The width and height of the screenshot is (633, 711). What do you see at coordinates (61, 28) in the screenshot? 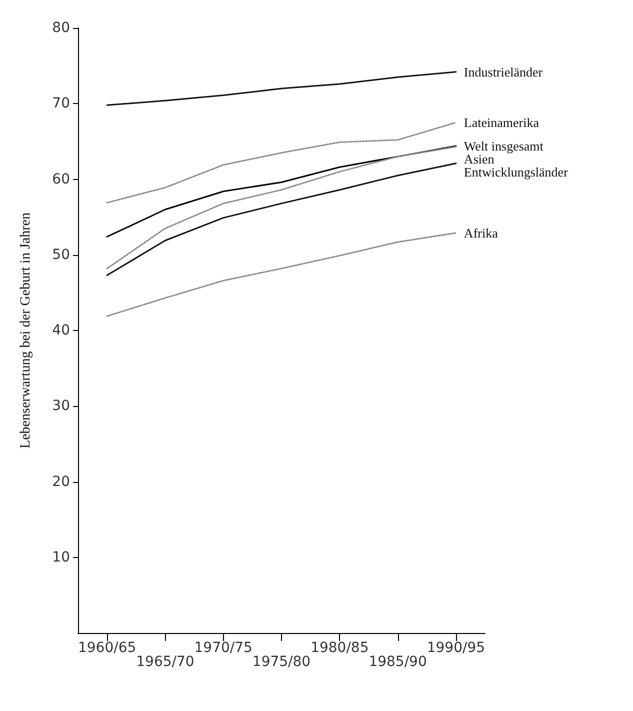
I see `y-tick-label: 80` at bounding box center [61, 28].